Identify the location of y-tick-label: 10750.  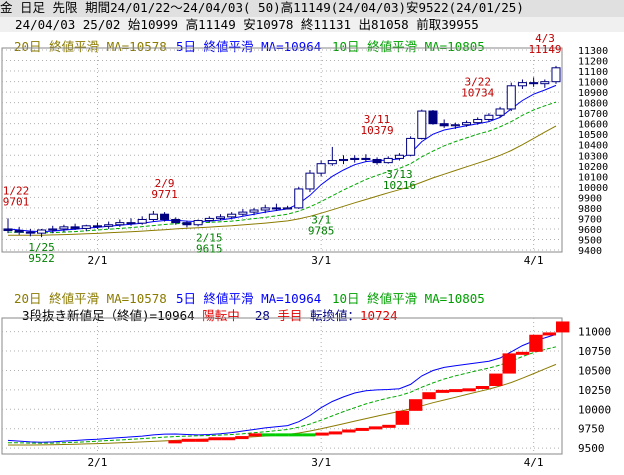
(594, 351).